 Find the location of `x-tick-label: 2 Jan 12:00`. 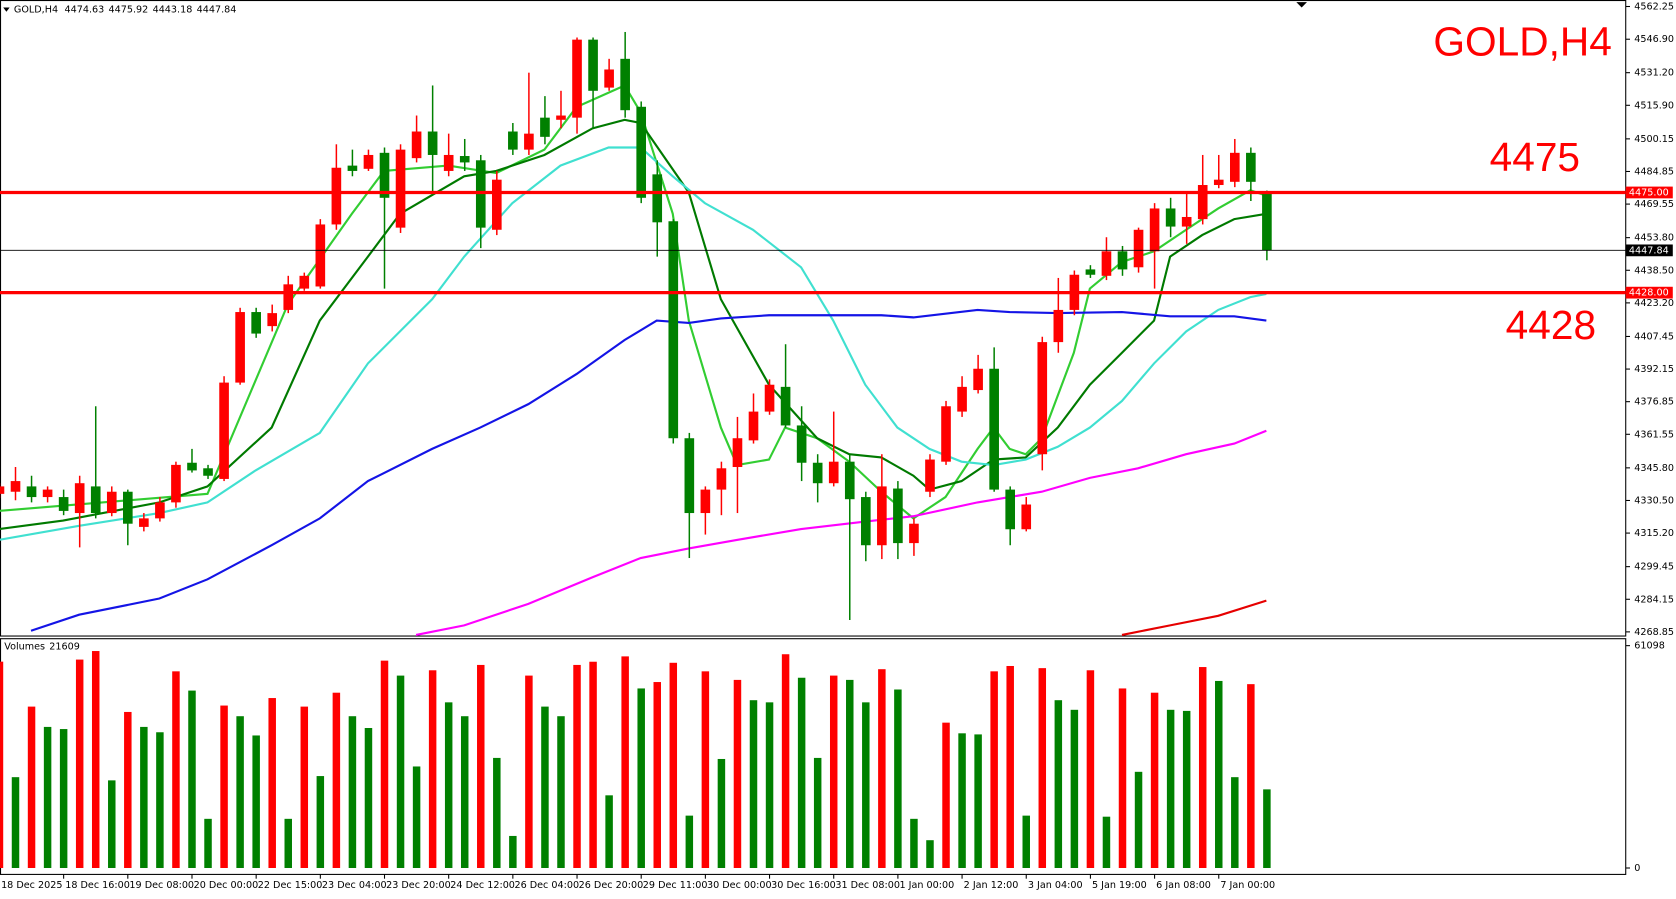

x-tick-label: 2 Jan 12:00 is located at coordinates (991, 885).